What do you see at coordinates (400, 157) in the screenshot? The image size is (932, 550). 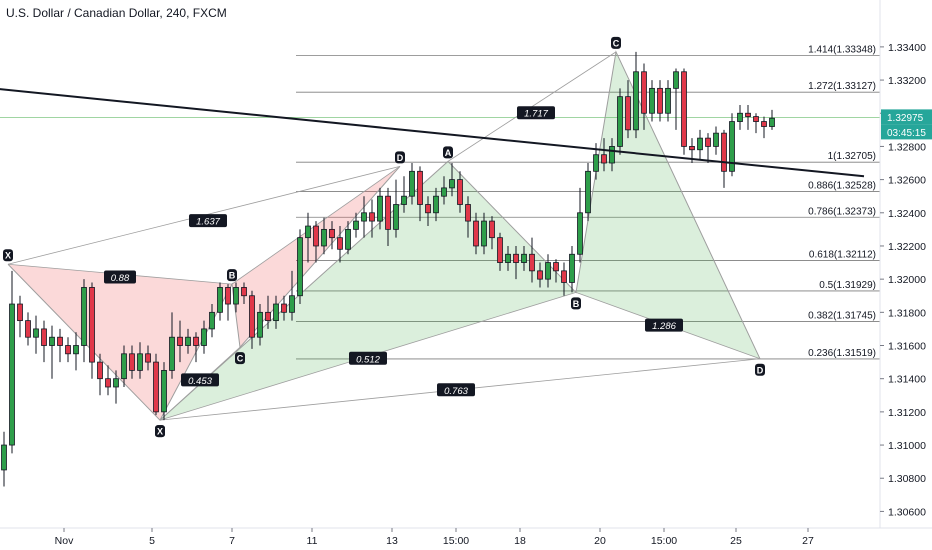 I see `point-label-D-red: D` at bounding box center [400, 157].